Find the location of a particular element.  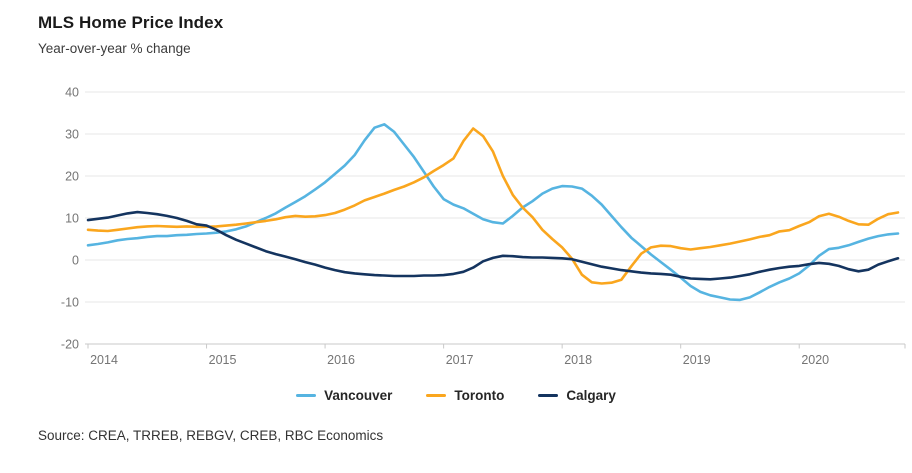

y-axis-tick-label: 30 is located at coordinates (72, 135).